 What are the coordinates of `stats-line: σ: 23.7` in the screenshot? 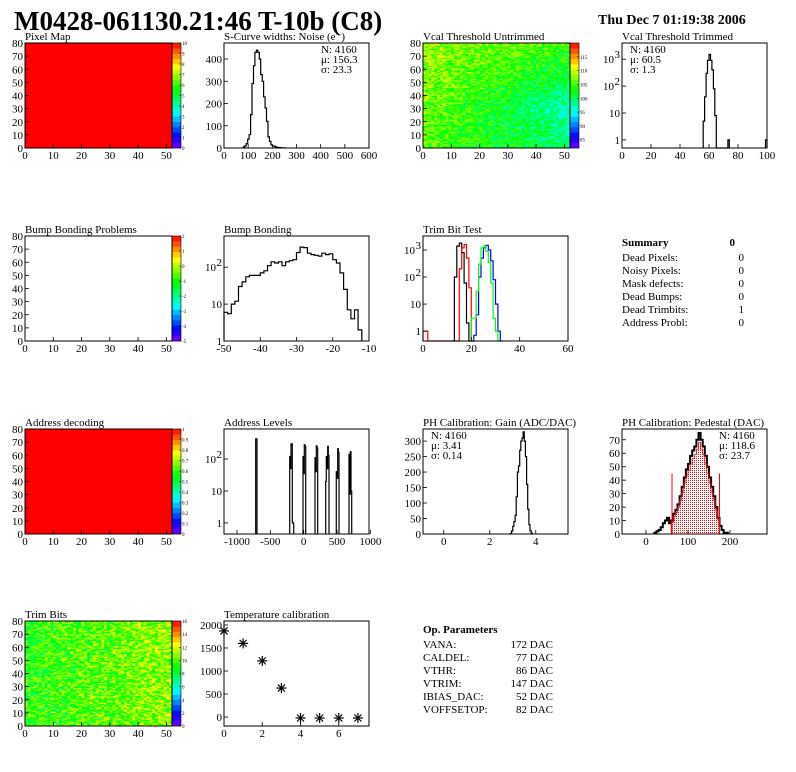 It's located at (734, 456).